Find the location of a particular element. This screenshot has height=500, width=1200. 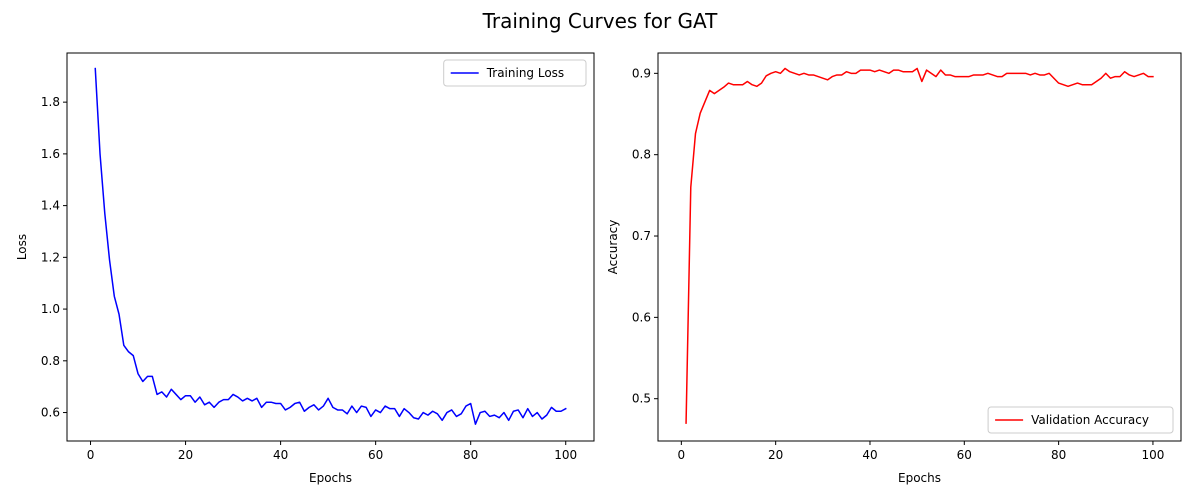

accuracy-legend-label: Validation Accuracy is located at coordinates (1090, 420).